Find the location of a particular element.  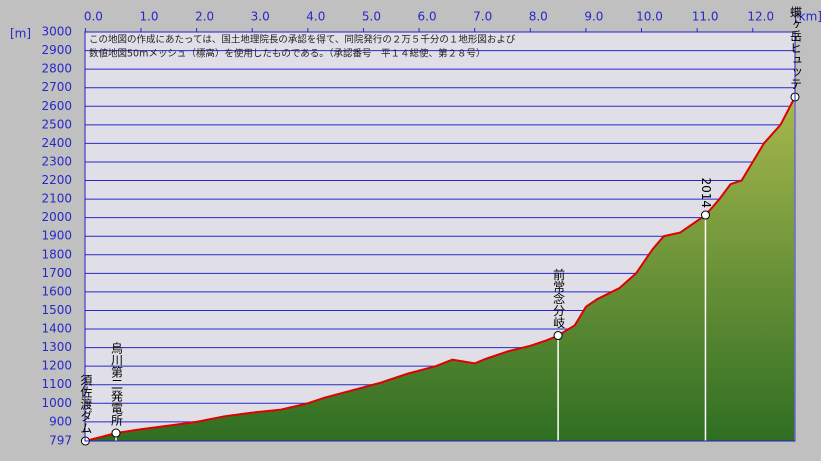

y-axis-label: [m] is located at coordinates (20, 34).